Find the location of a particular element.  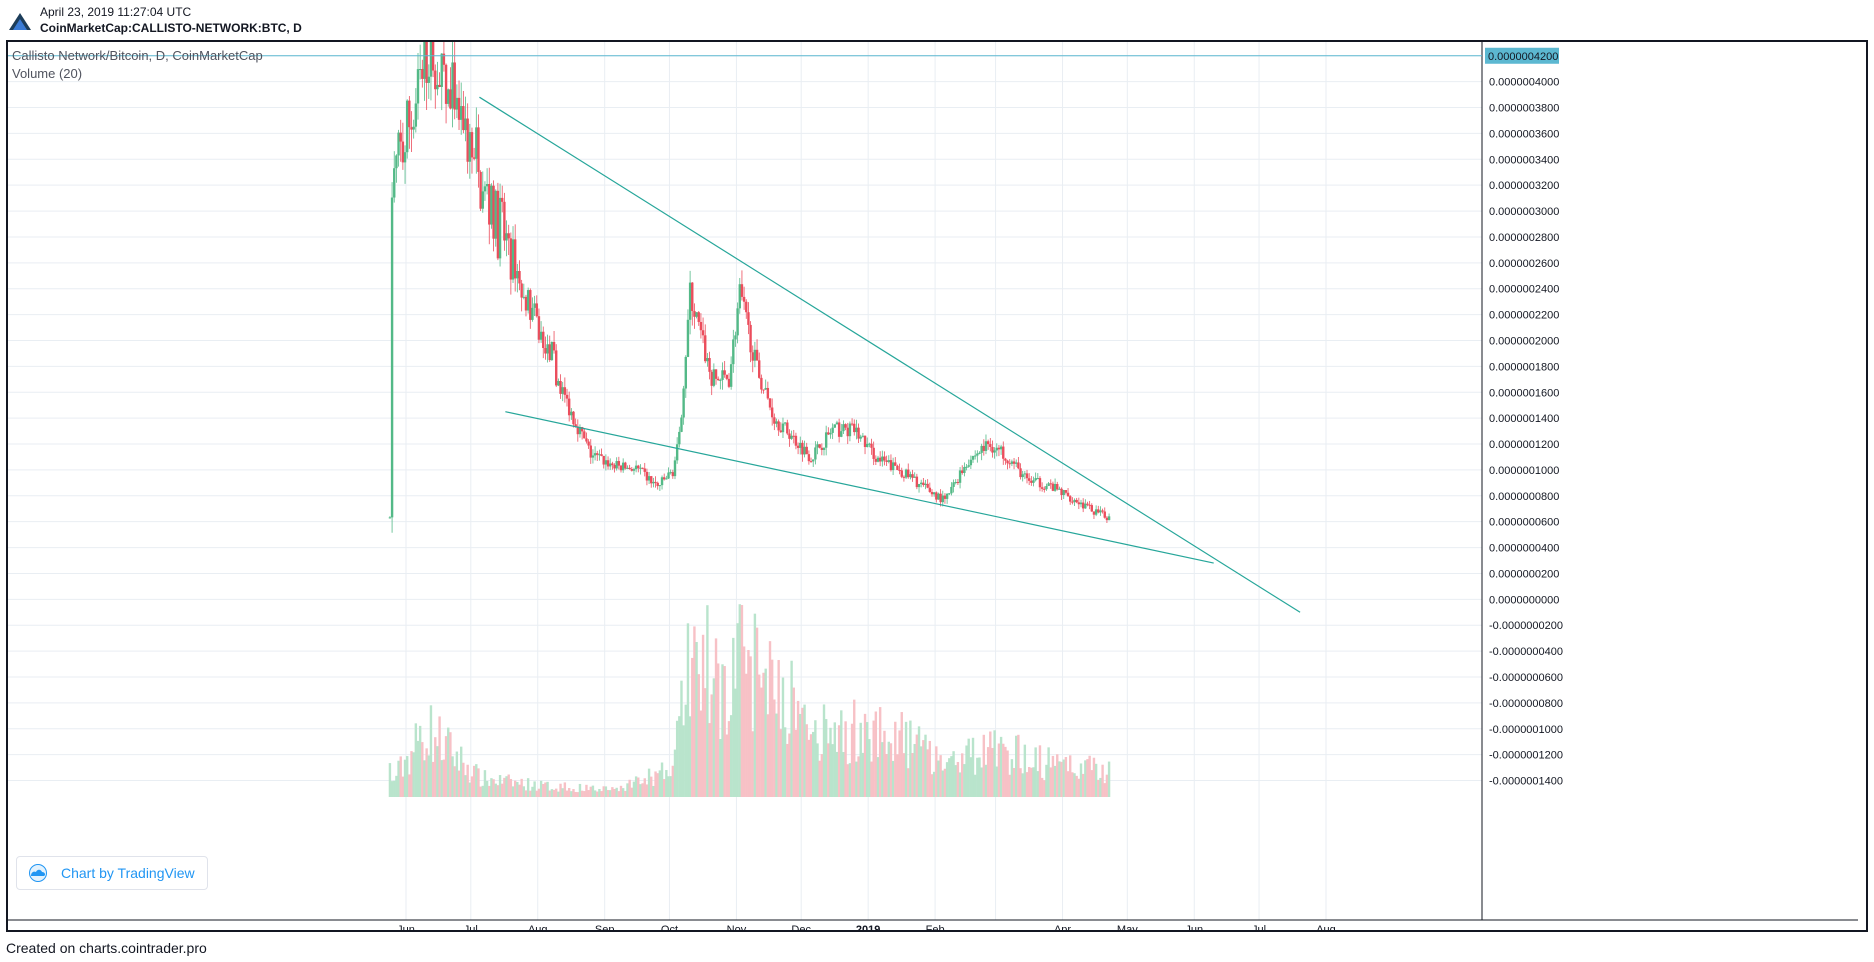

y-tick-label: 0.0000001800 is located at coordinates (1524, 367).